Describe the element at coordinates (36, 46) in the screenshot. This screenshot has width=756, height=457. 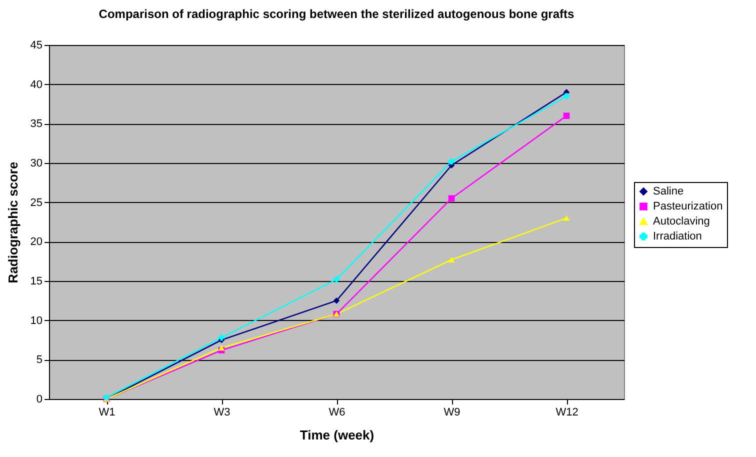
I see `y-tick-label: 45` at that location.